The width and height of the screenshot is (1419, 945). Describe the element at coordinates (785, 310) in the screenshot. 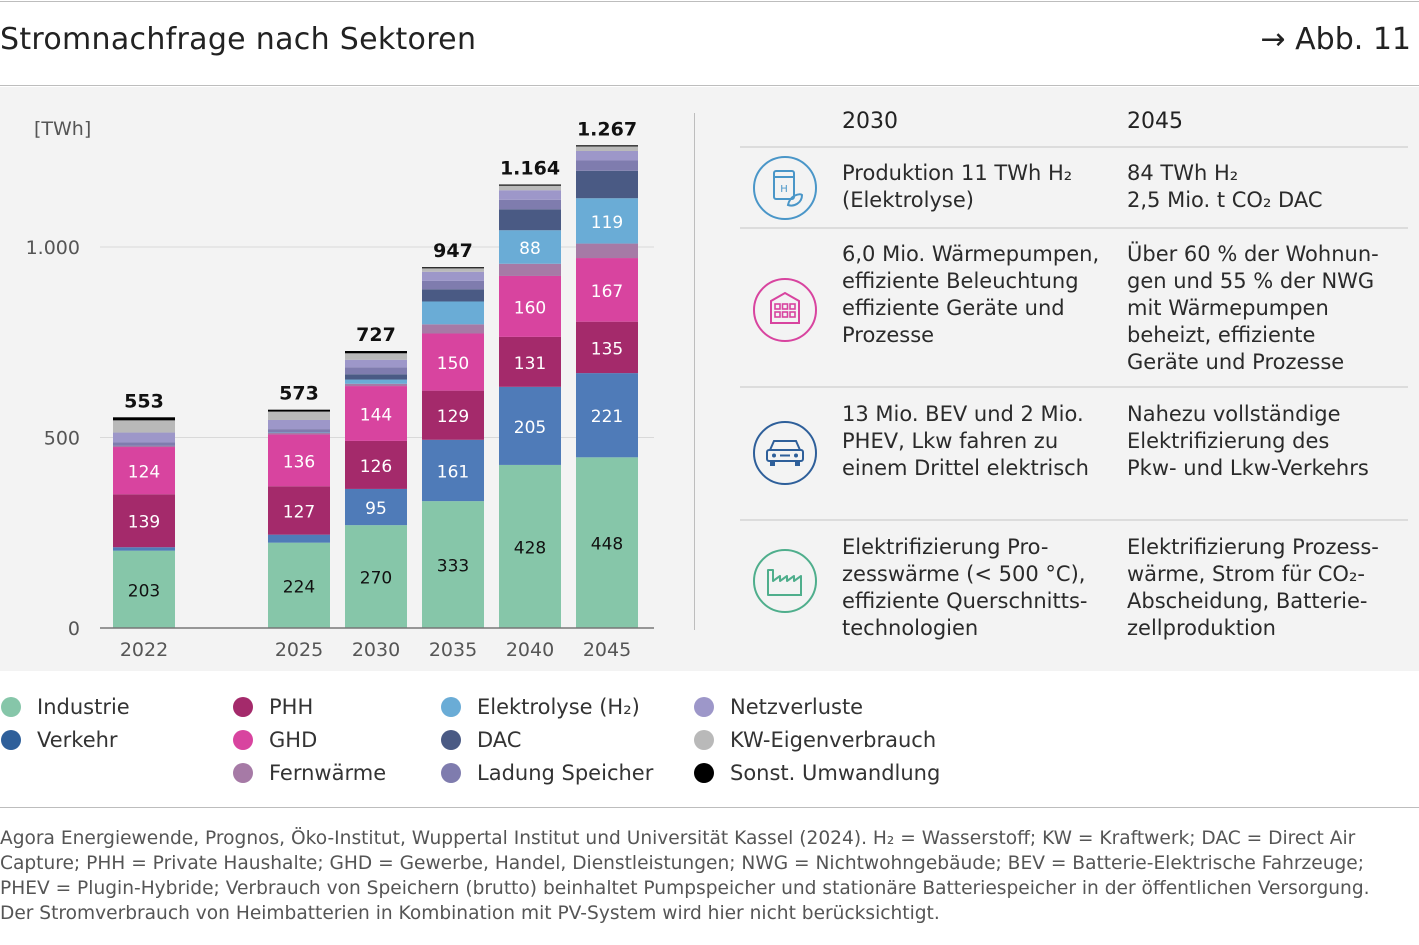

I see `building-icon` at that location.